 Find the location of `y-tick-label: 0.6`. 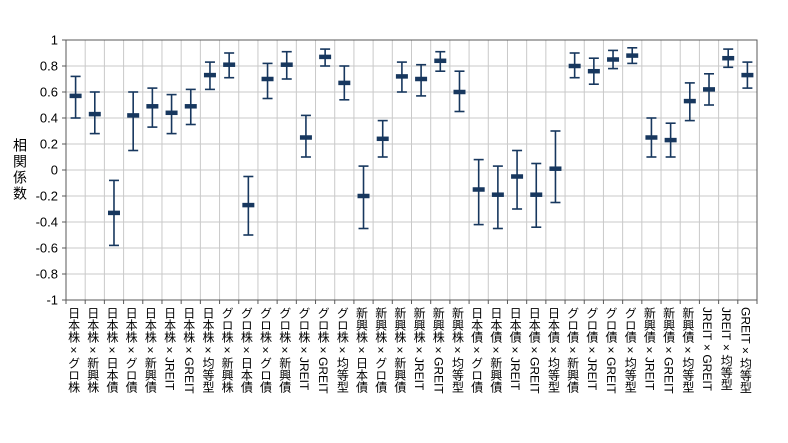

y-tick-label: 0.6 is located at coordinates (49, 92).